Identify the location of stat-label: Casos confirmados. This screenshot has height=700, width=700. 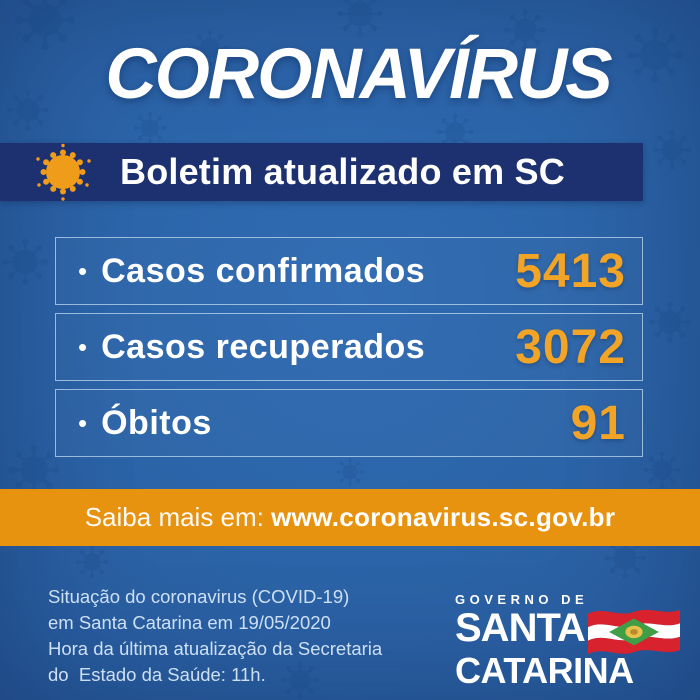
(263, 270).